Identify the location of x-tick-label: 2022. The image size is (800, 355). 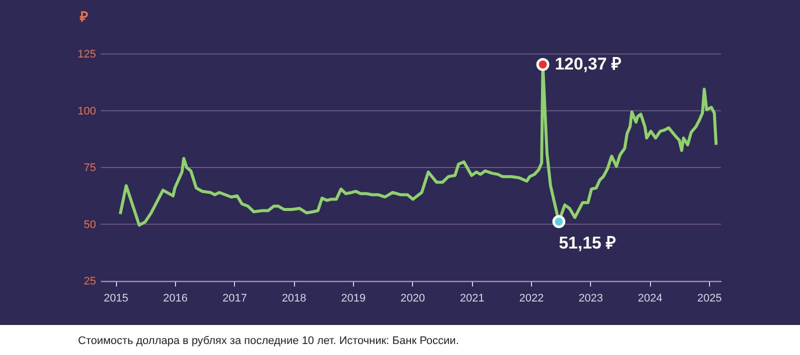
(531, 298).